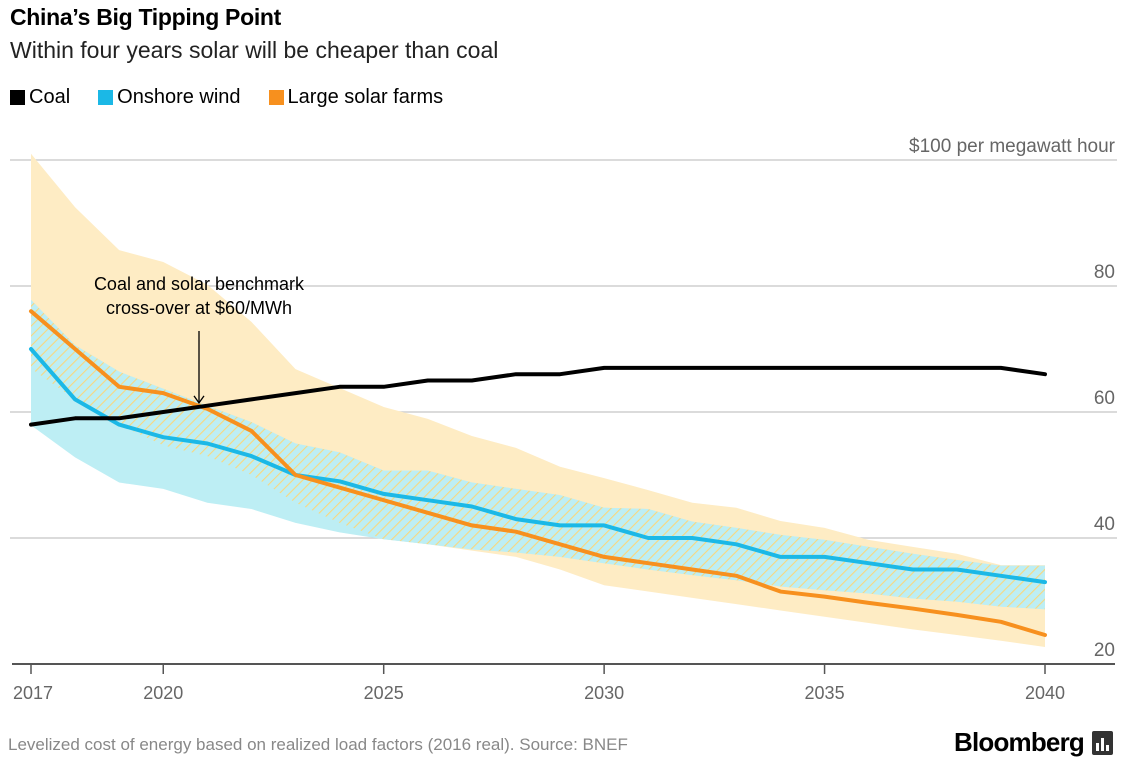 This screenshot has height=765, width=1125. I want to click on annotation-line-2: cross-over at $60/MWh, so click(199, 308).